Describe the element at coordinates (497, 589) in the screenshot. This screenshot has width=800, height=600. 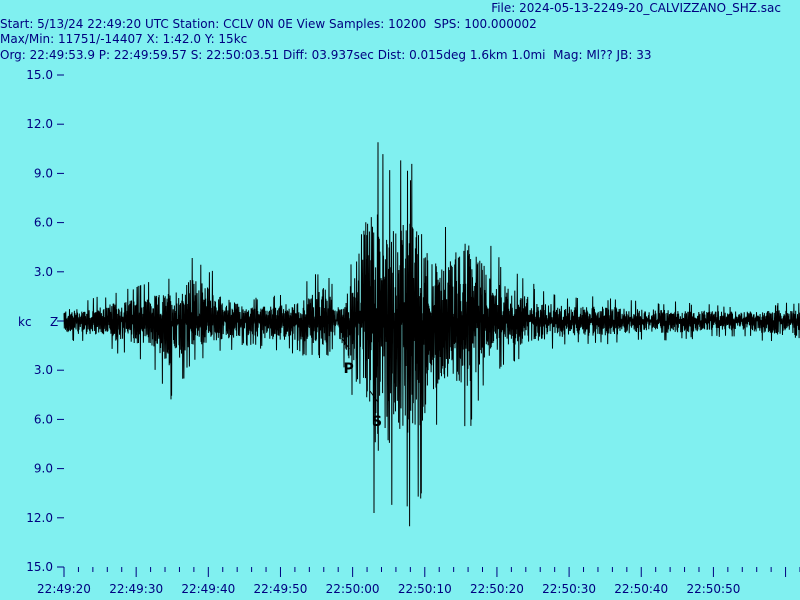
I see `x-tick-label: 22:50:20` at that location.